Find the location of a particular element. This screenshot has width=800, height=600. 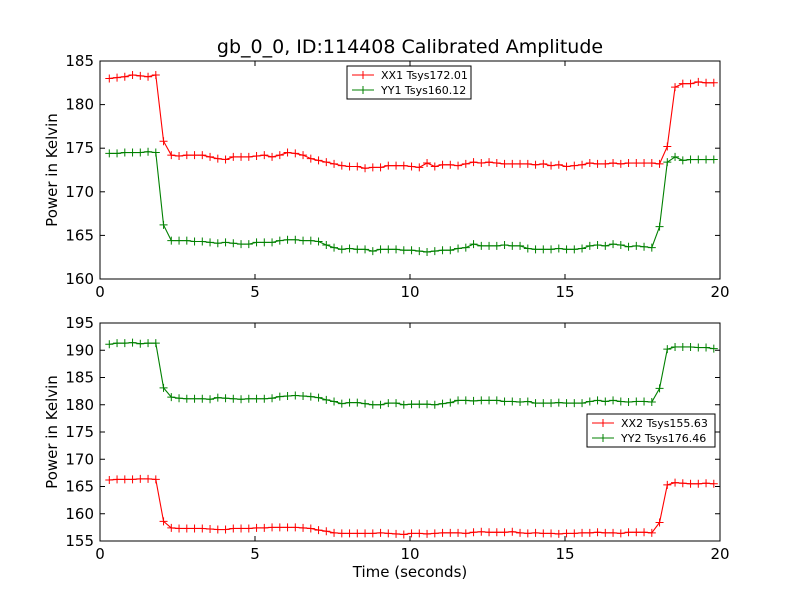

series-xx2 is located at coordinates (411, 506).